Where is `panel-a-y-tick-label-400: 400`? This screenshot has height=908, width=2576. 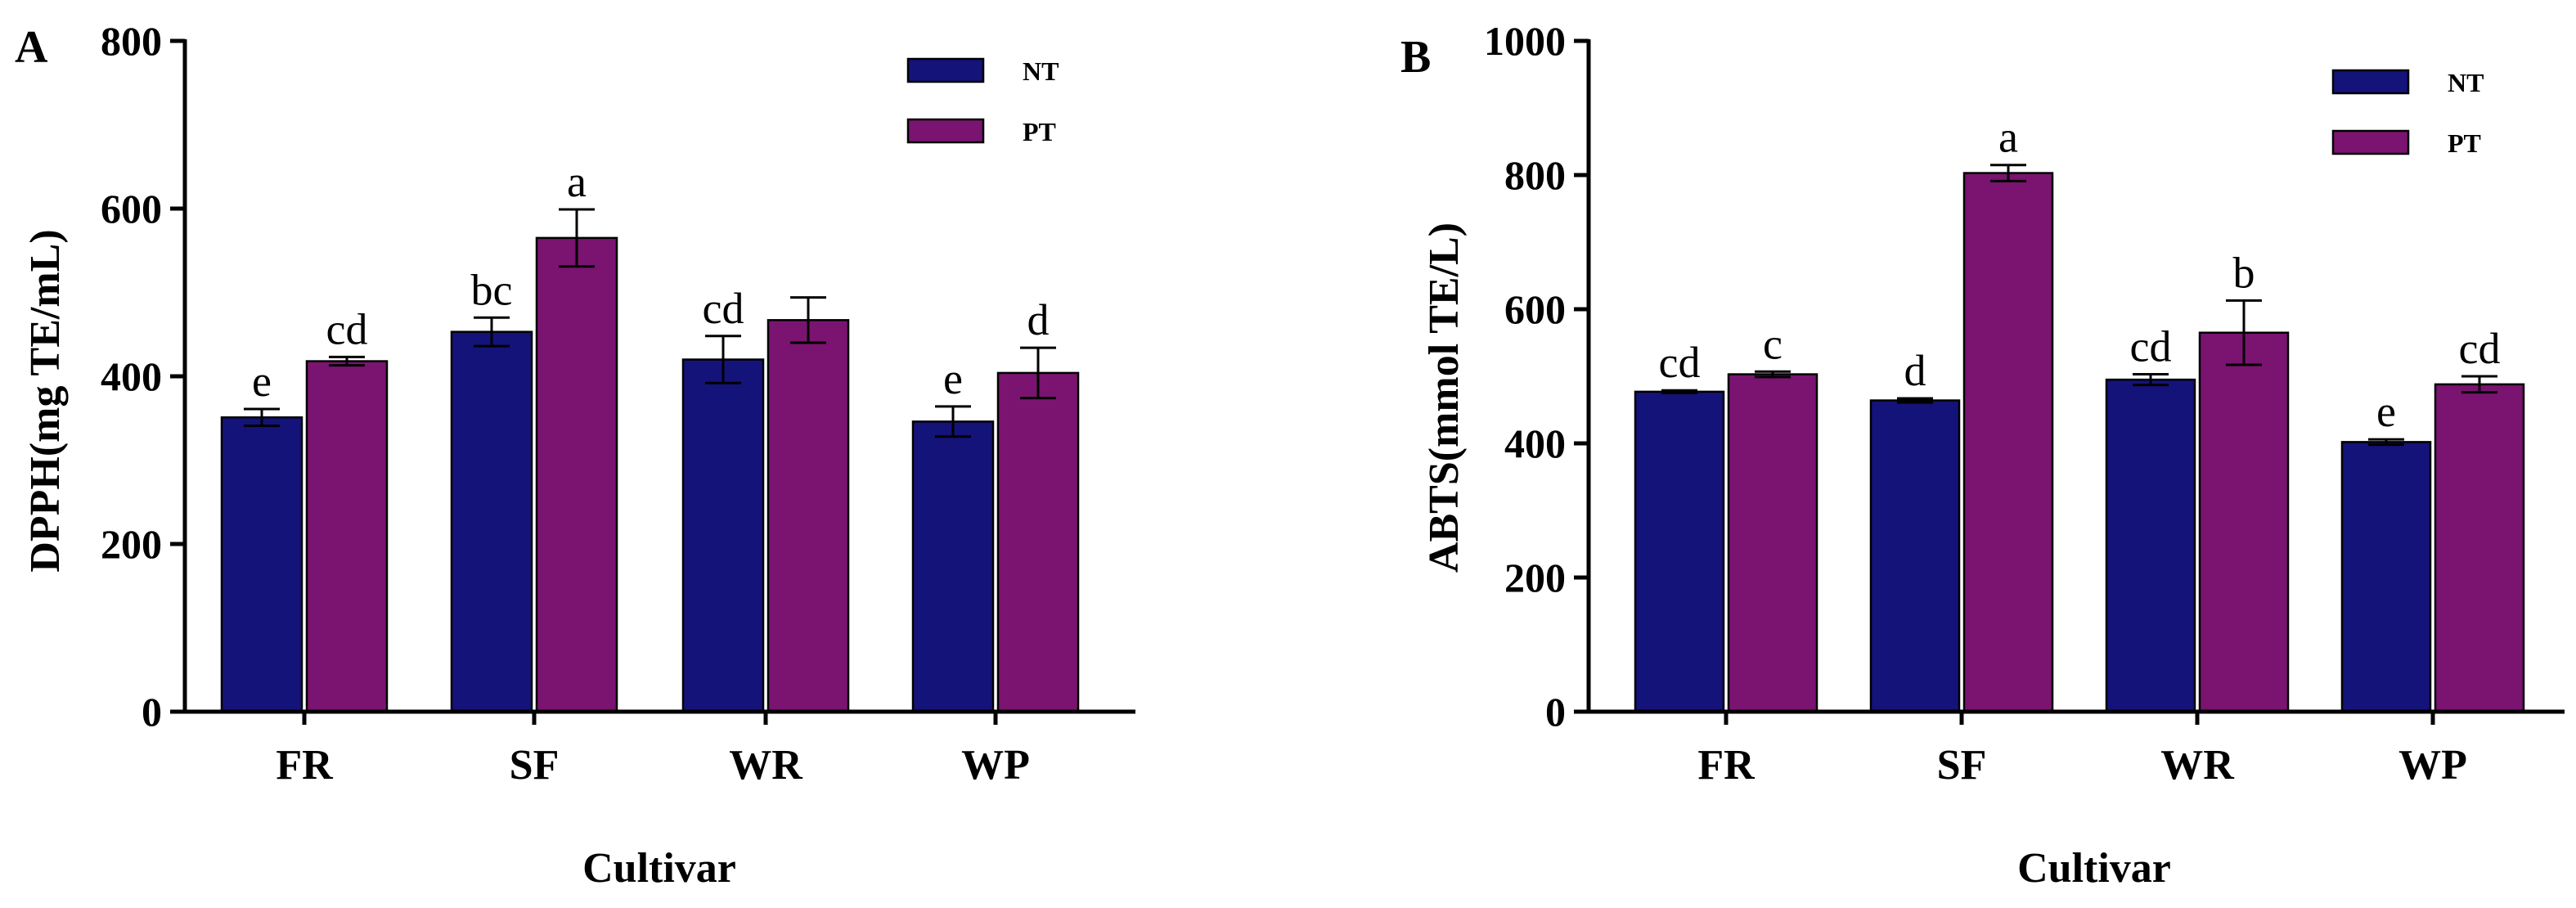
panel-a-y-tick-label-400: 400 is located at coordinates (131, 376).